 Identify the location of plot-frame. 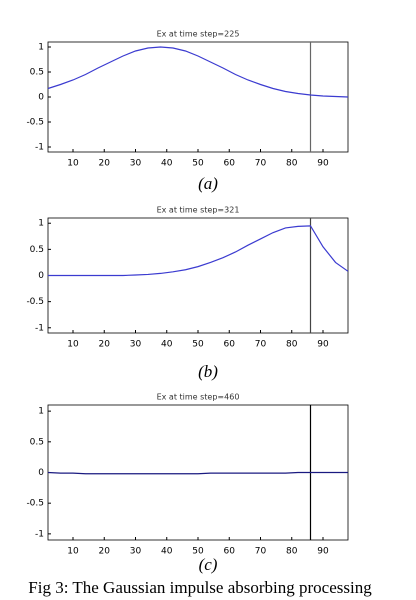
(198, 97).